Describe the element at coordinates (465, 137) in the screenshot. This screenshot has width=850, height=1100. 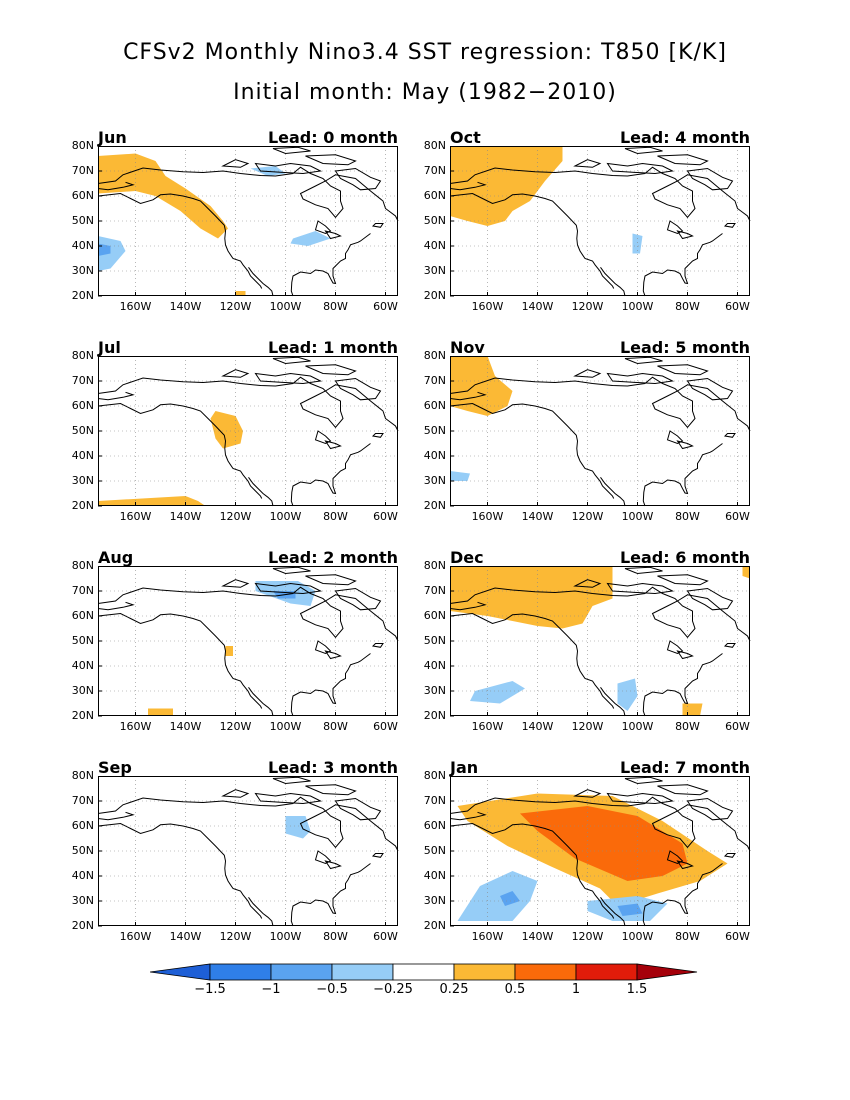
I see `panel-month-label: Oct` at that location.